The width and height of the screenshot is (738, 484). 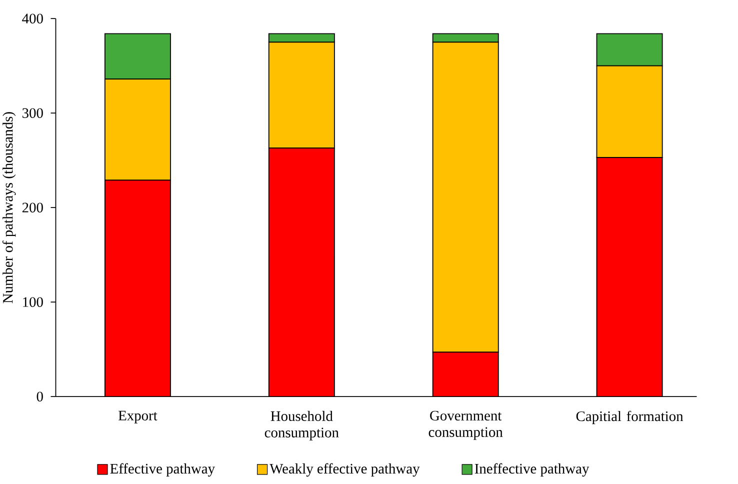 I want to click on legend-label: Weakly effective pathway, so click(x=345, y=470).